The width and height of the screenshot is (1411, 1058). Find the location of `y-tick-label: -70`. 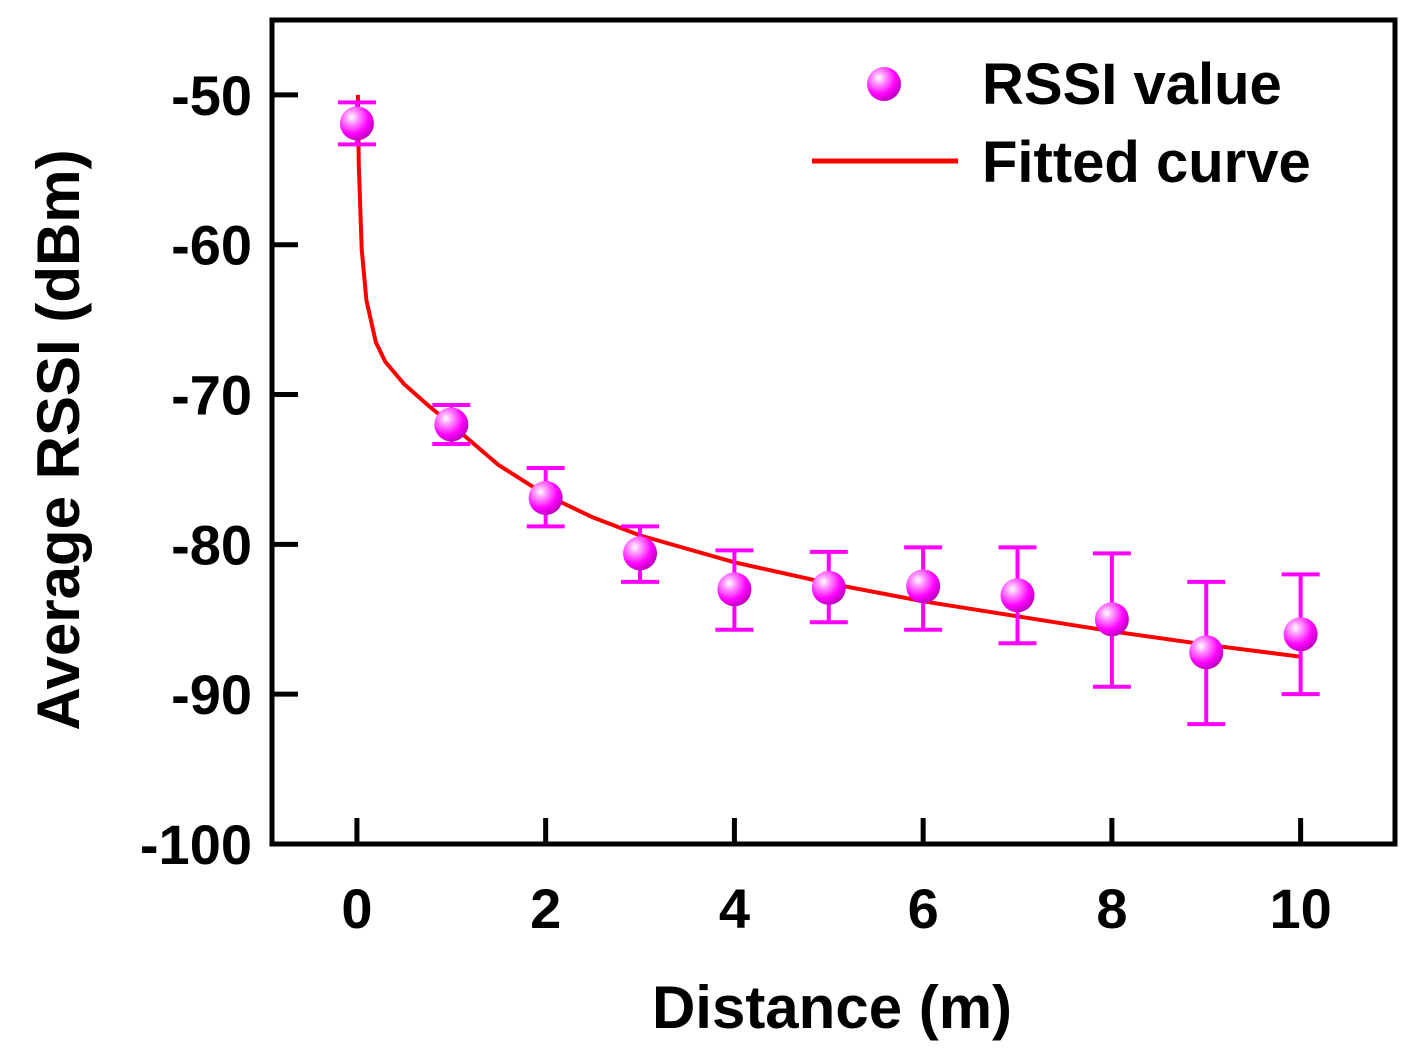

y-tick-label: -70 is located at coordinates (211, 395).